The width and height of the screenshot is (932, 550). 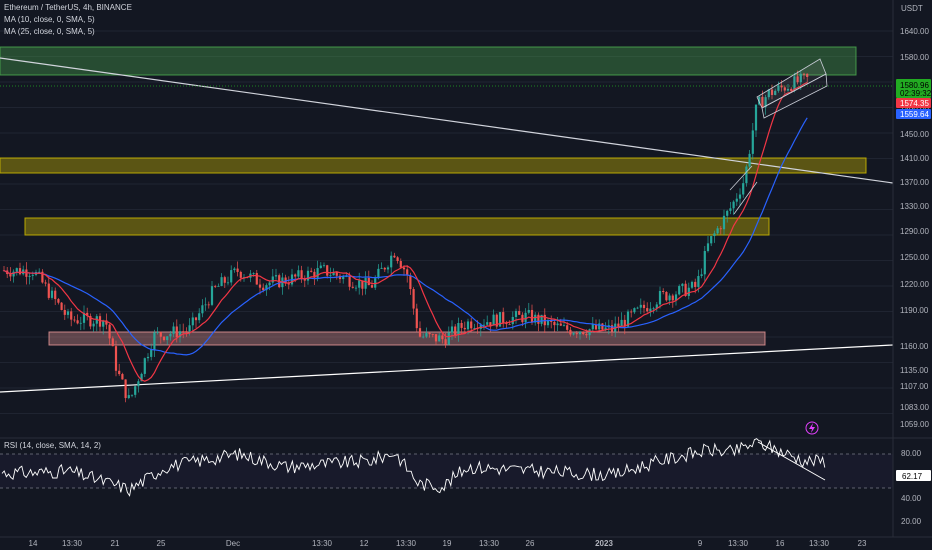 I want to click on last-price-value: 1580.96, so click(x=914, y=85).